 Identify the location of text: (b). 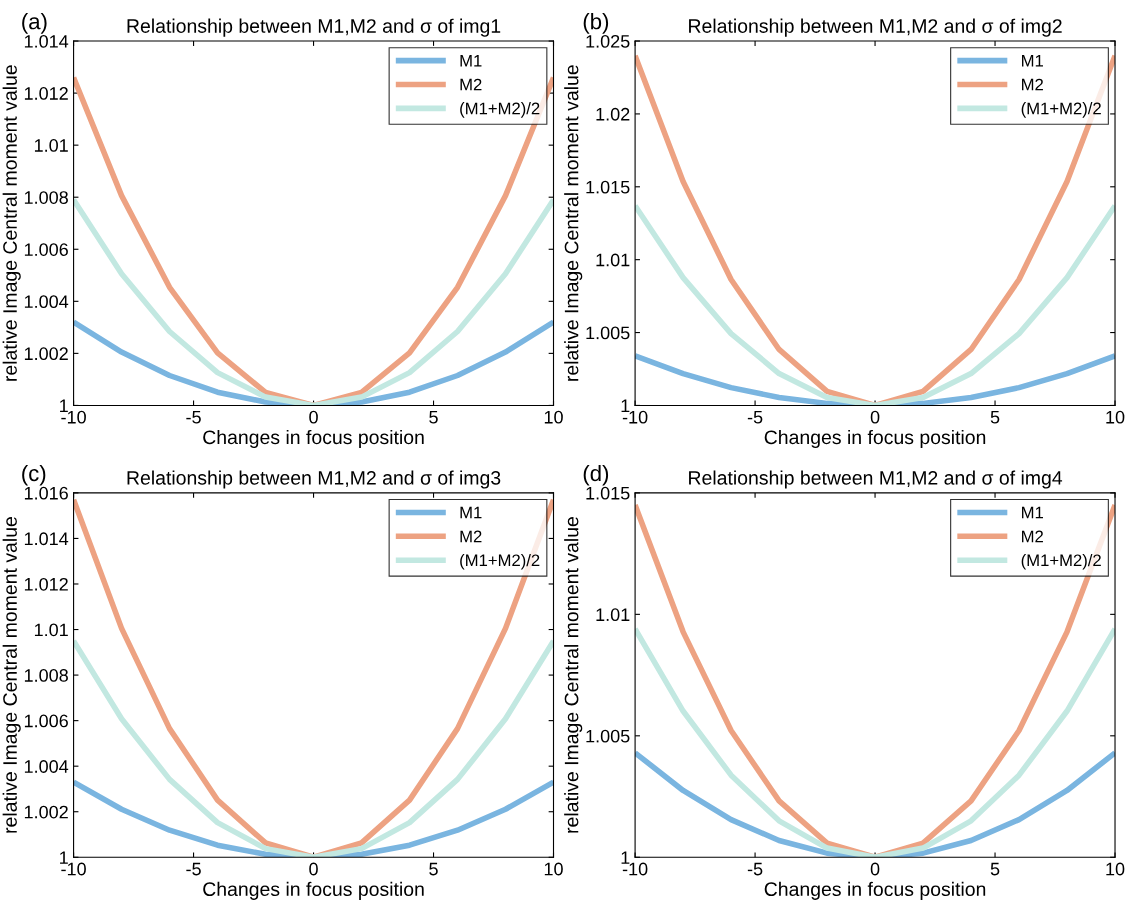
(596, 23).